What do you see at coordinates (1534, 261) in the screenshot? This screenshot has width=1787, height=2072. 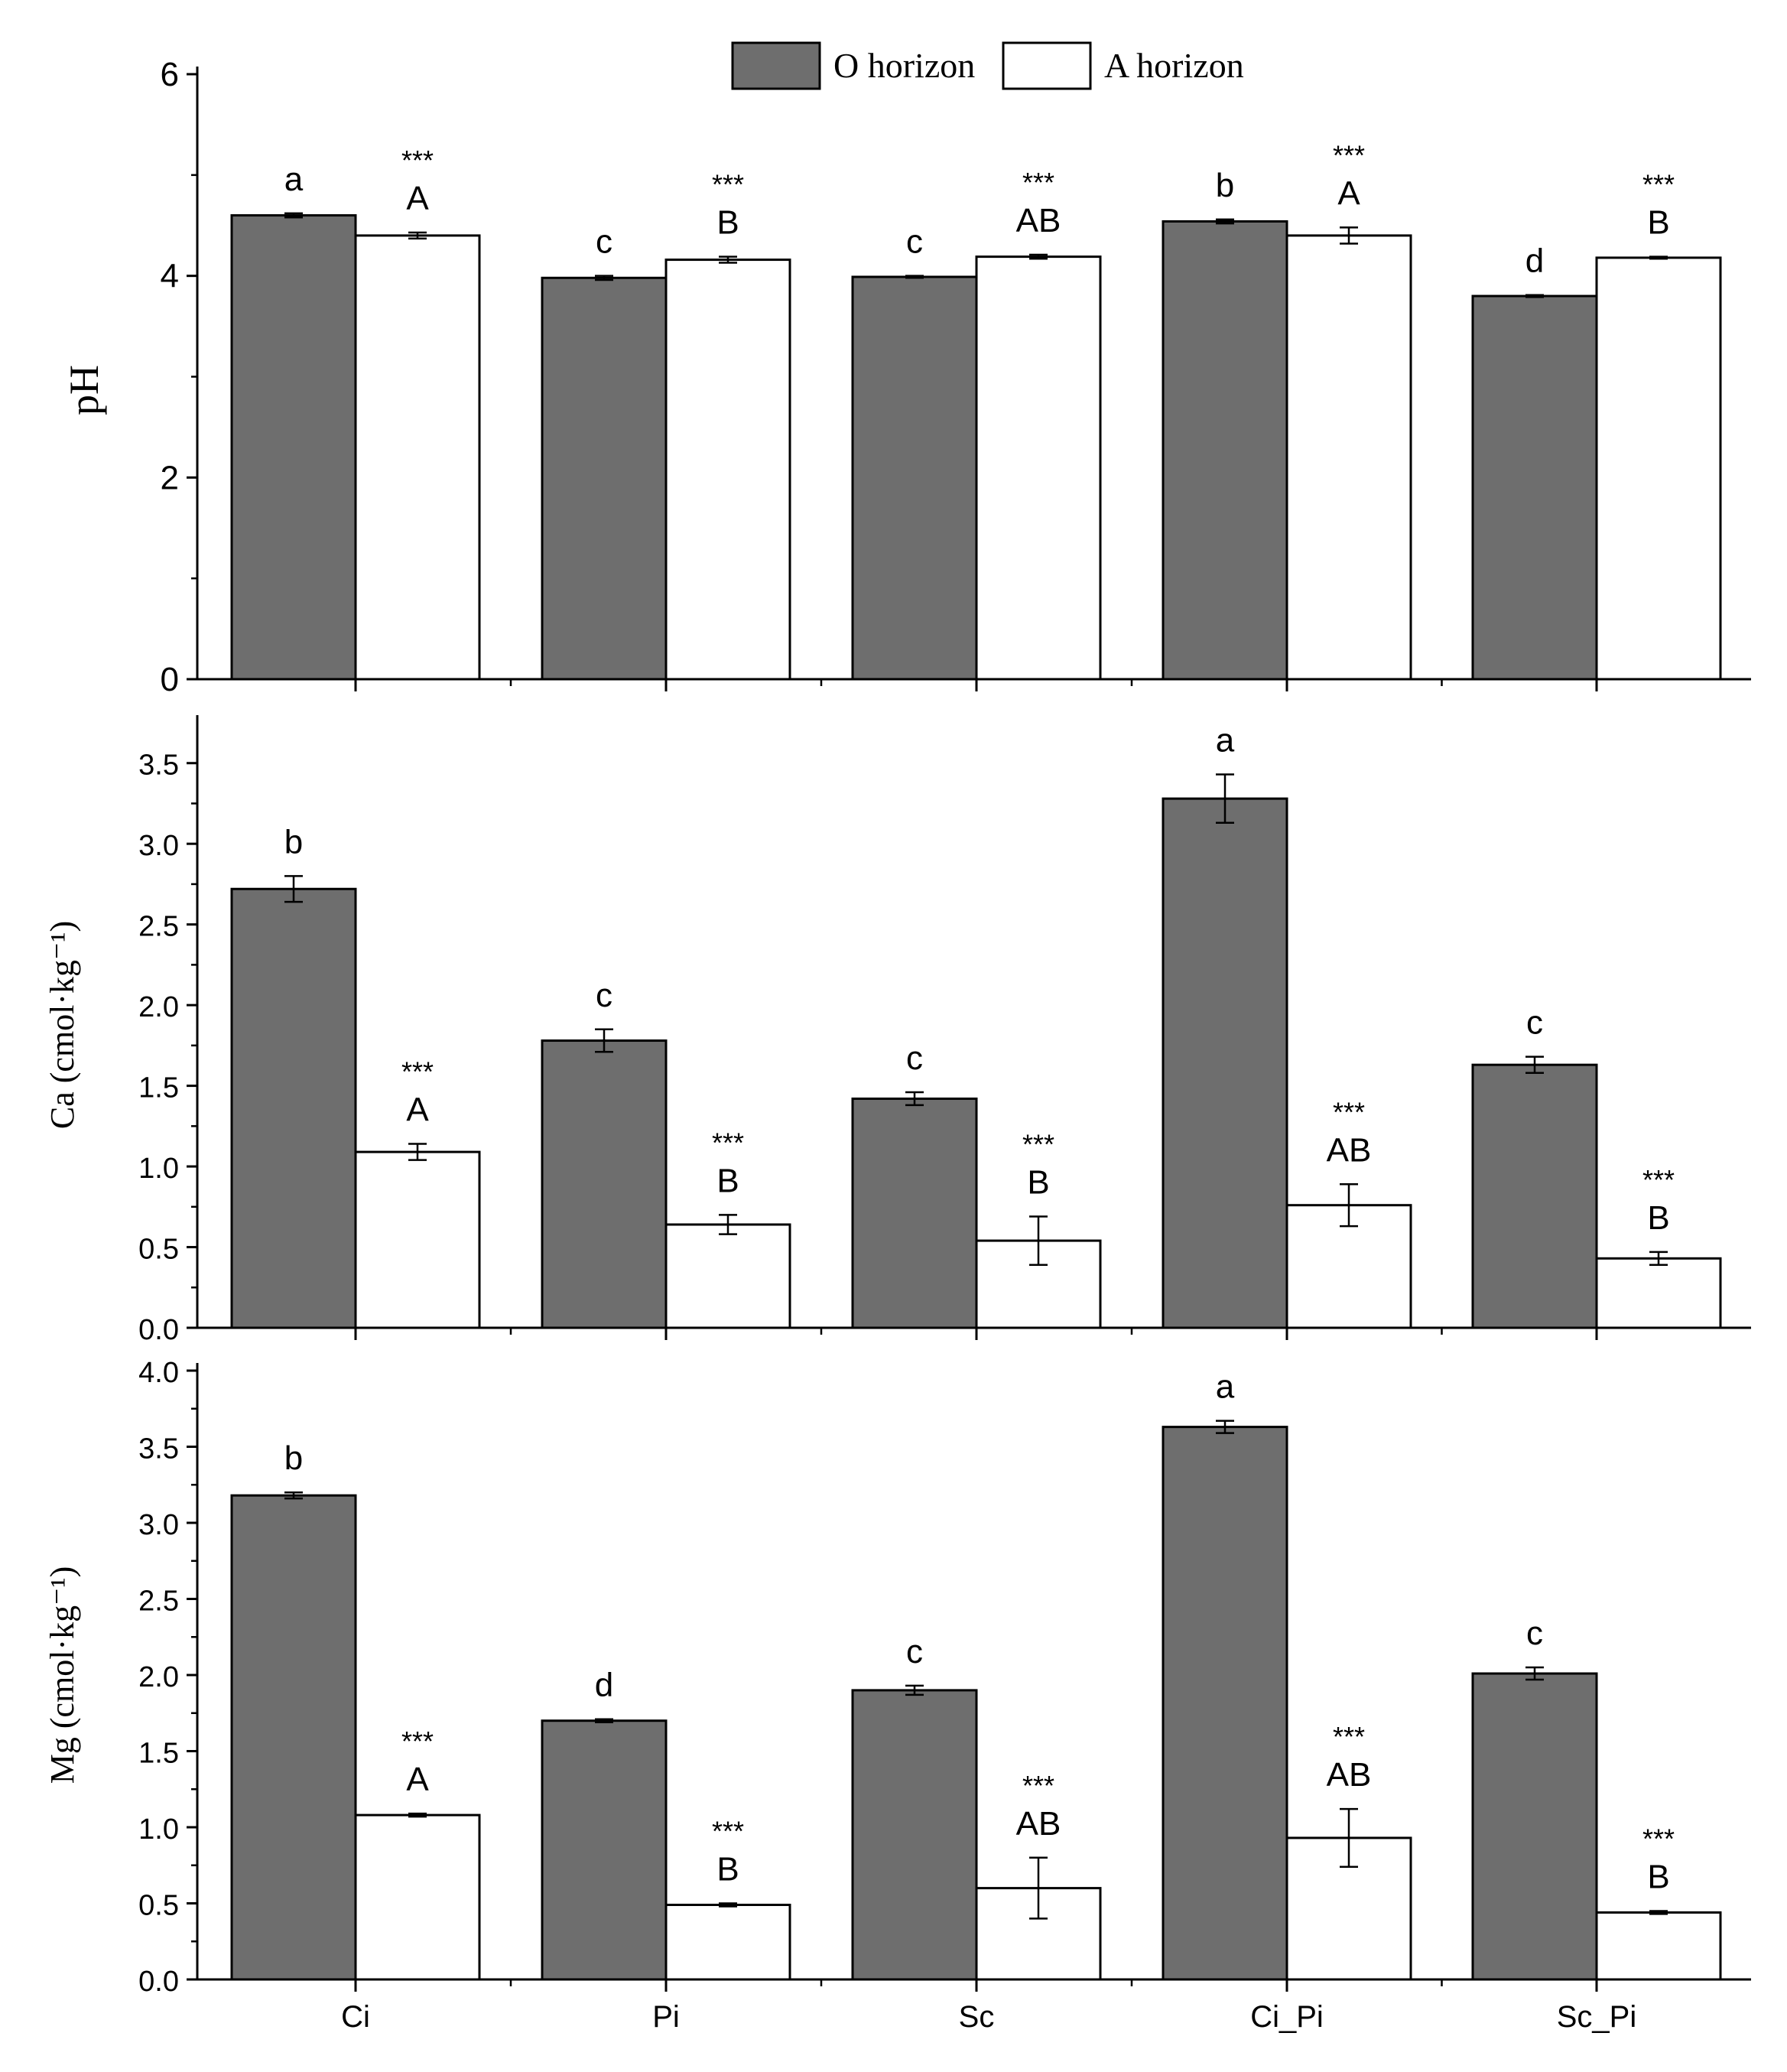 I see `significance-letter-o-Sc_Pi: d` at bounding box center [1534, 261].